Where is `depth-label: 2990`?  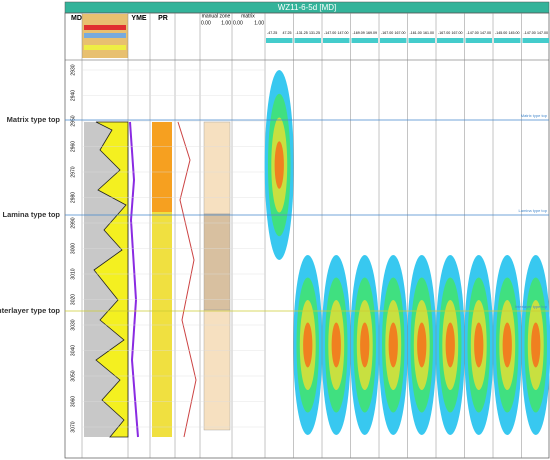 depth-label: 2990 is located at coordinates (73, 222).